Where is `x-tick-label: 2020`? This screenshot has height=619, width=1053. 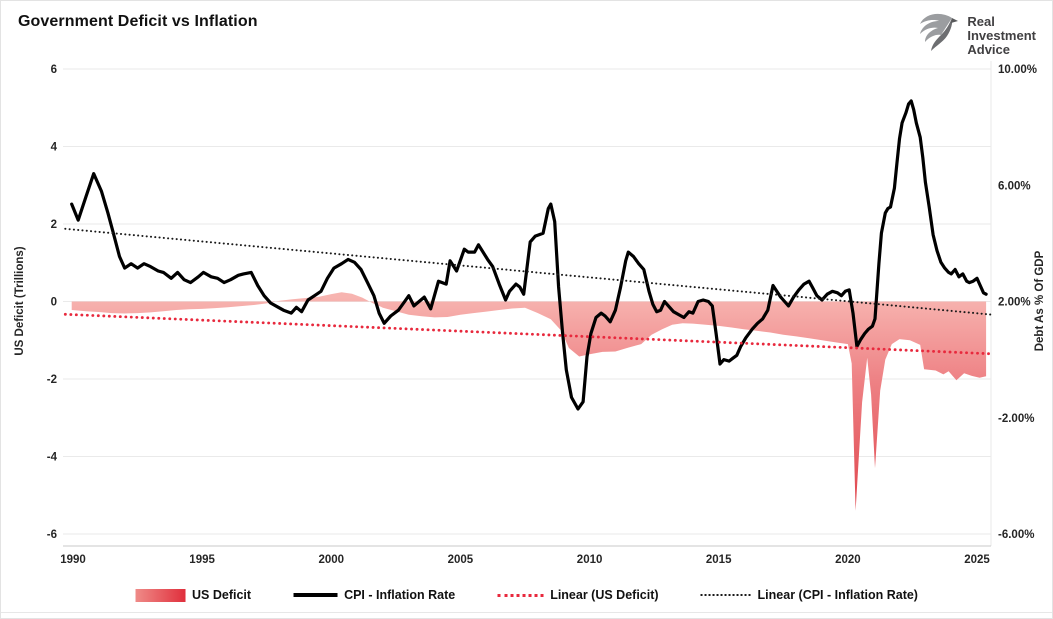
x-tick-label: 2020 is located at coordinates (848, 560).